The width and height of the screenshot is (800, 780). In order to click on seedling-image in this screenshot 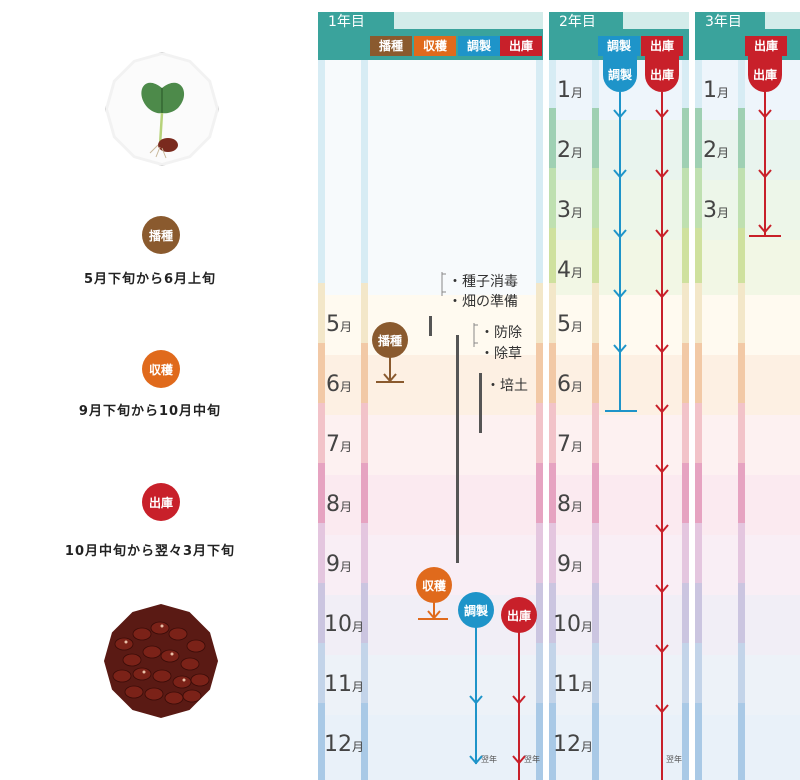, I will do `click(162, 109)`.